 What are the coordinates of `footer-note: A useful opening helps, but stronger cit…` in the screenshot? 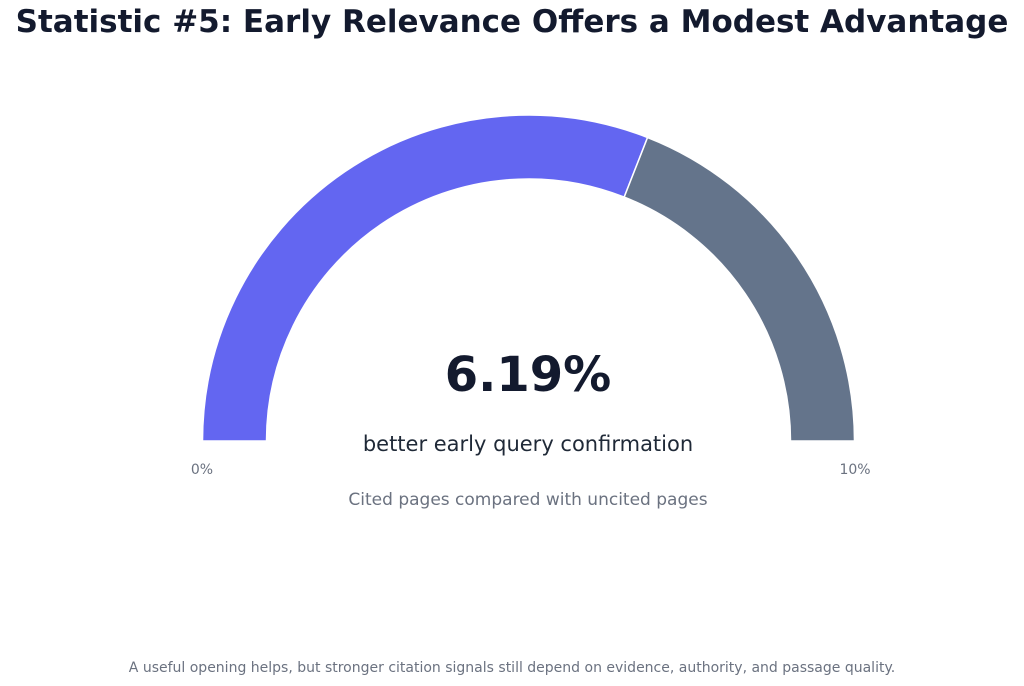 It's located at (512, 668).